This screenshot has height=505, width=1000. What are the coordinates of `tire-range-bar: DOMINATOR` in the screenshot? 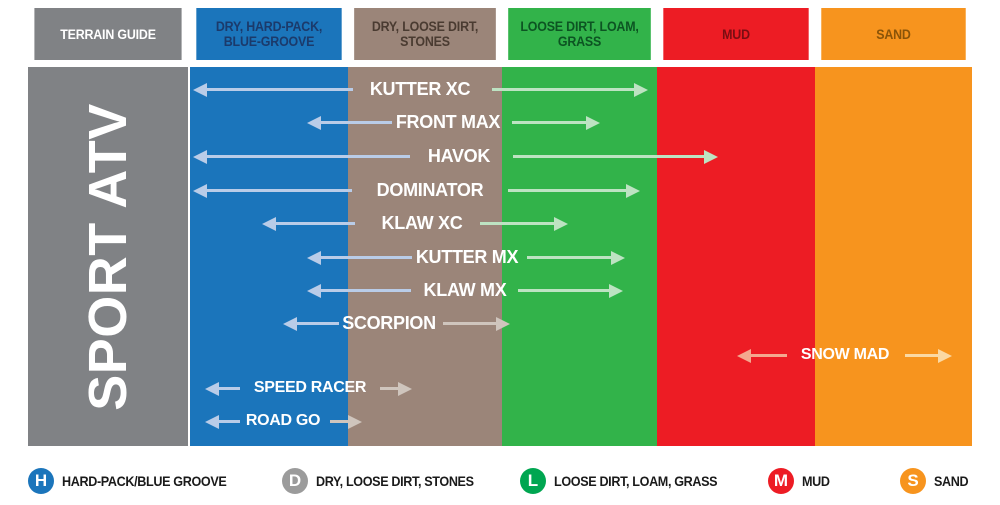 It's located at (500, 190).